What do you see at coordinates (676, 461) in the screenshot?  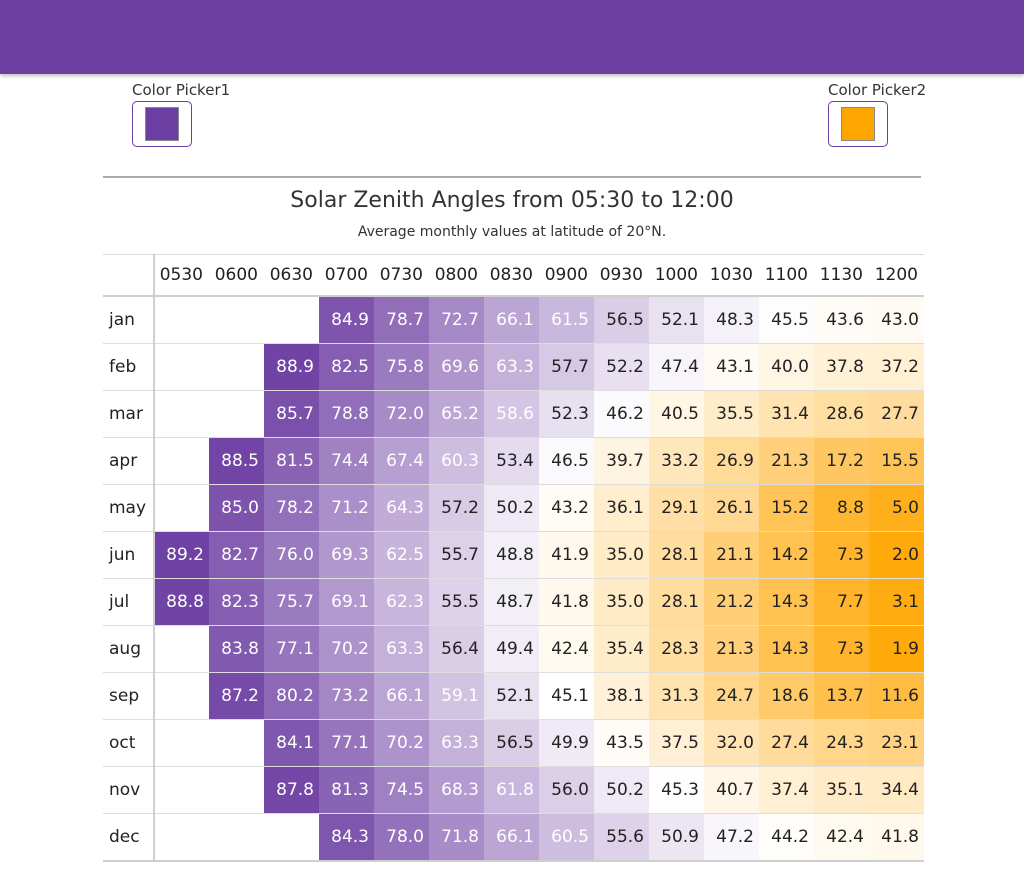 I see `heatmap-cell: 33.2` at bounding box center [676, 461].